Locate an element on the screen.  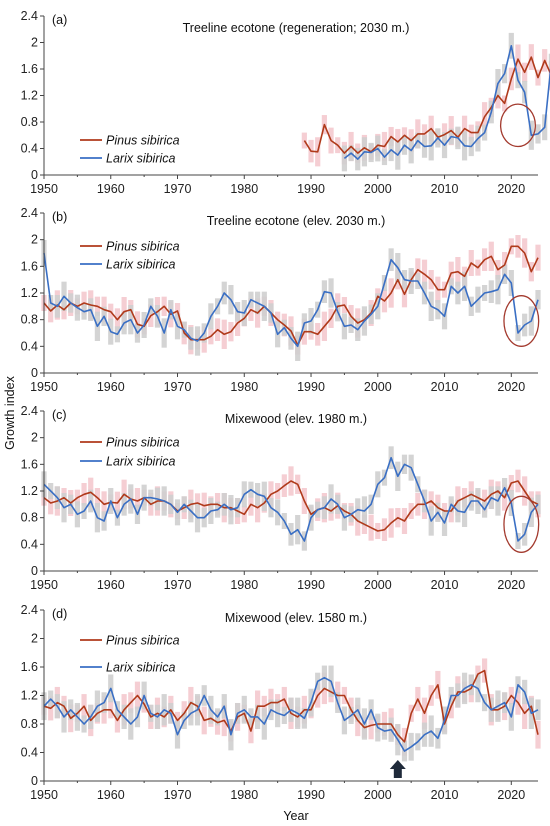
panel-label: (b) is located at coordinates (59, 217).